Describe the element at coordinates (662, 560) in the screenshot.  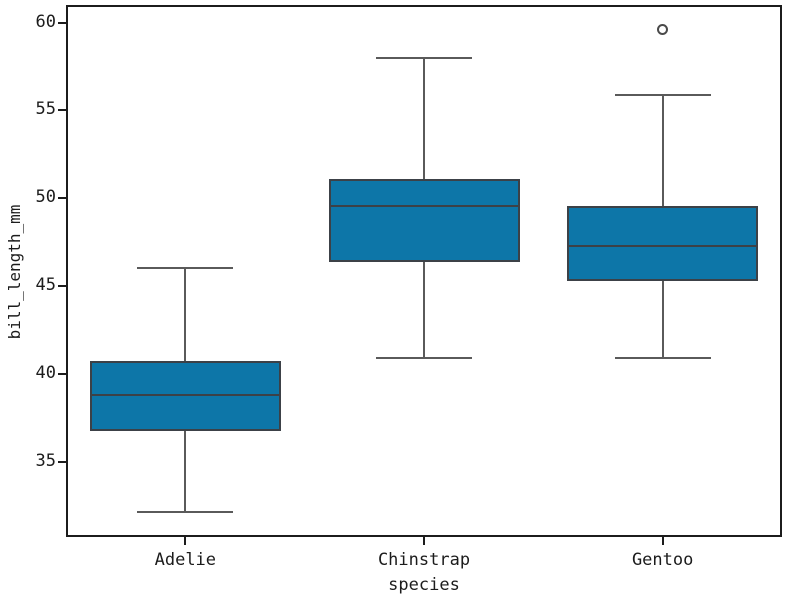
I see `x-tick-label: Gentoo` at that location.